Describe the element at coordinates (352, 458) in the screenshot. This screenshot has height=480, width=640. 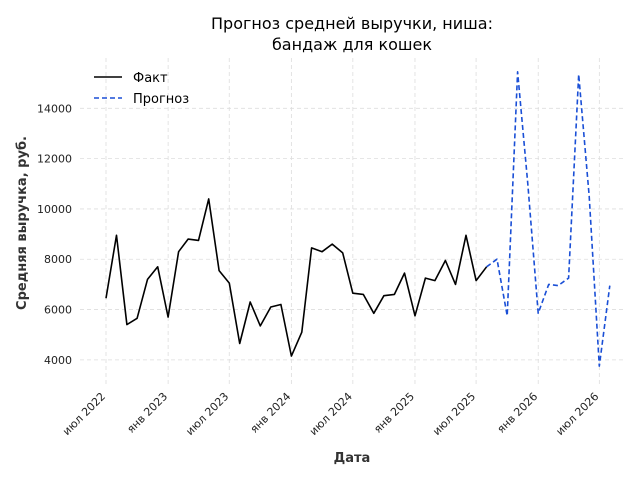
I see `x-axis-label: Дата` at that location.